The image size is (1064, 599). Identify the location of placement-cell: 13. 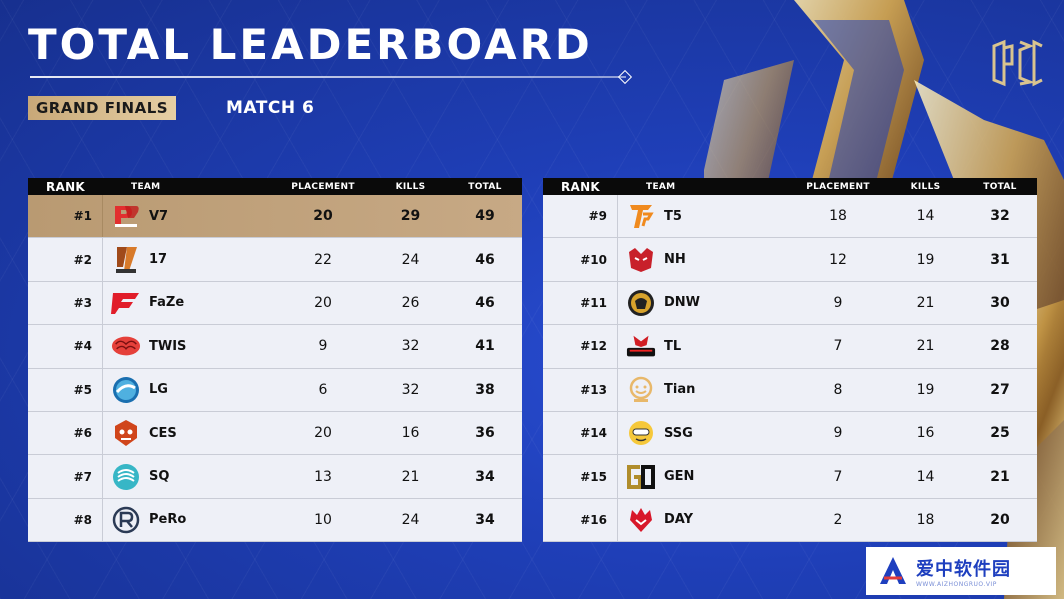
(323, 476).